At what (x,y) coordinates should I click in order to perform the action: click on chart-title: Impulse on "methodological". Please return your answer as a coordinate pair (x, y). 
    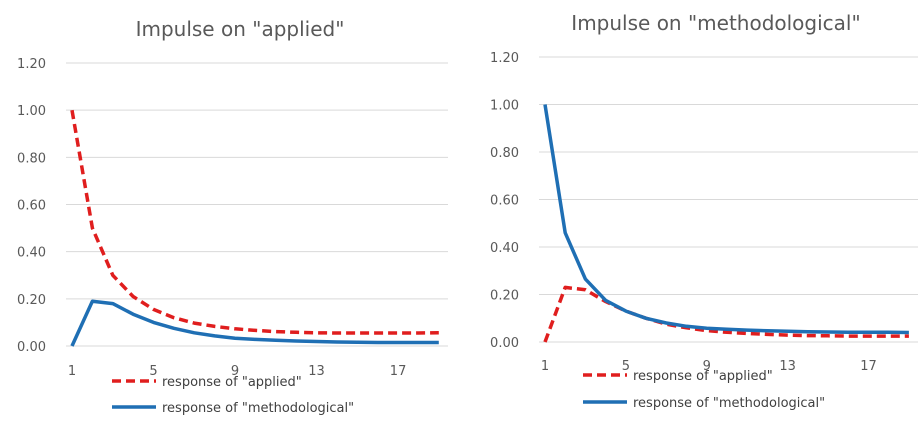
    Looking at the image, I should click on (715, 23).